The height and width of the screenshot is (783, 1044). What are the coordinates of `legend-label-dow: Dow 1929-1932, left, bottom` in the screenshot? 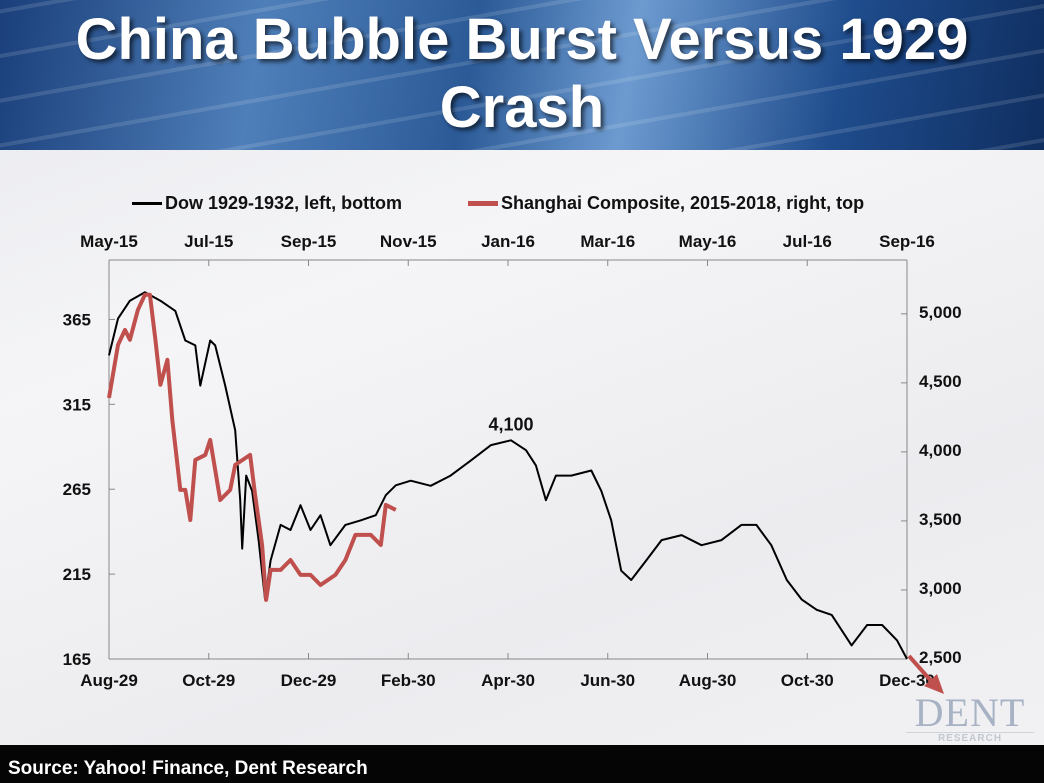 It's located at (284, 203).